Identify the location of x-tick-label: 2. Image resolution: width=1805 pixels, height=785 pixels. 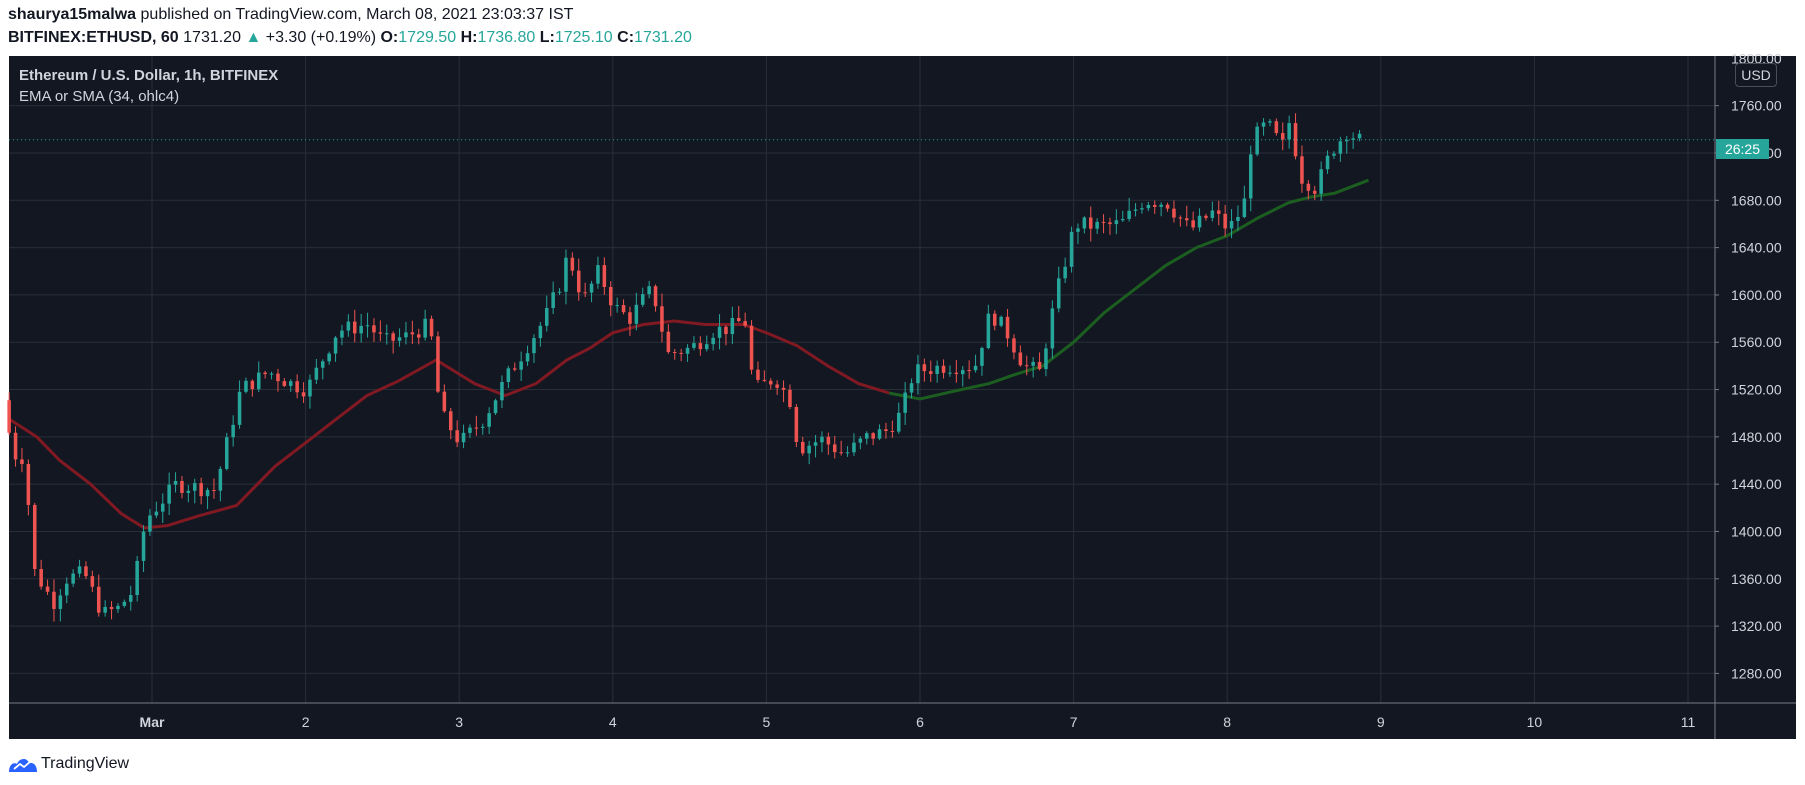
(306, 722).